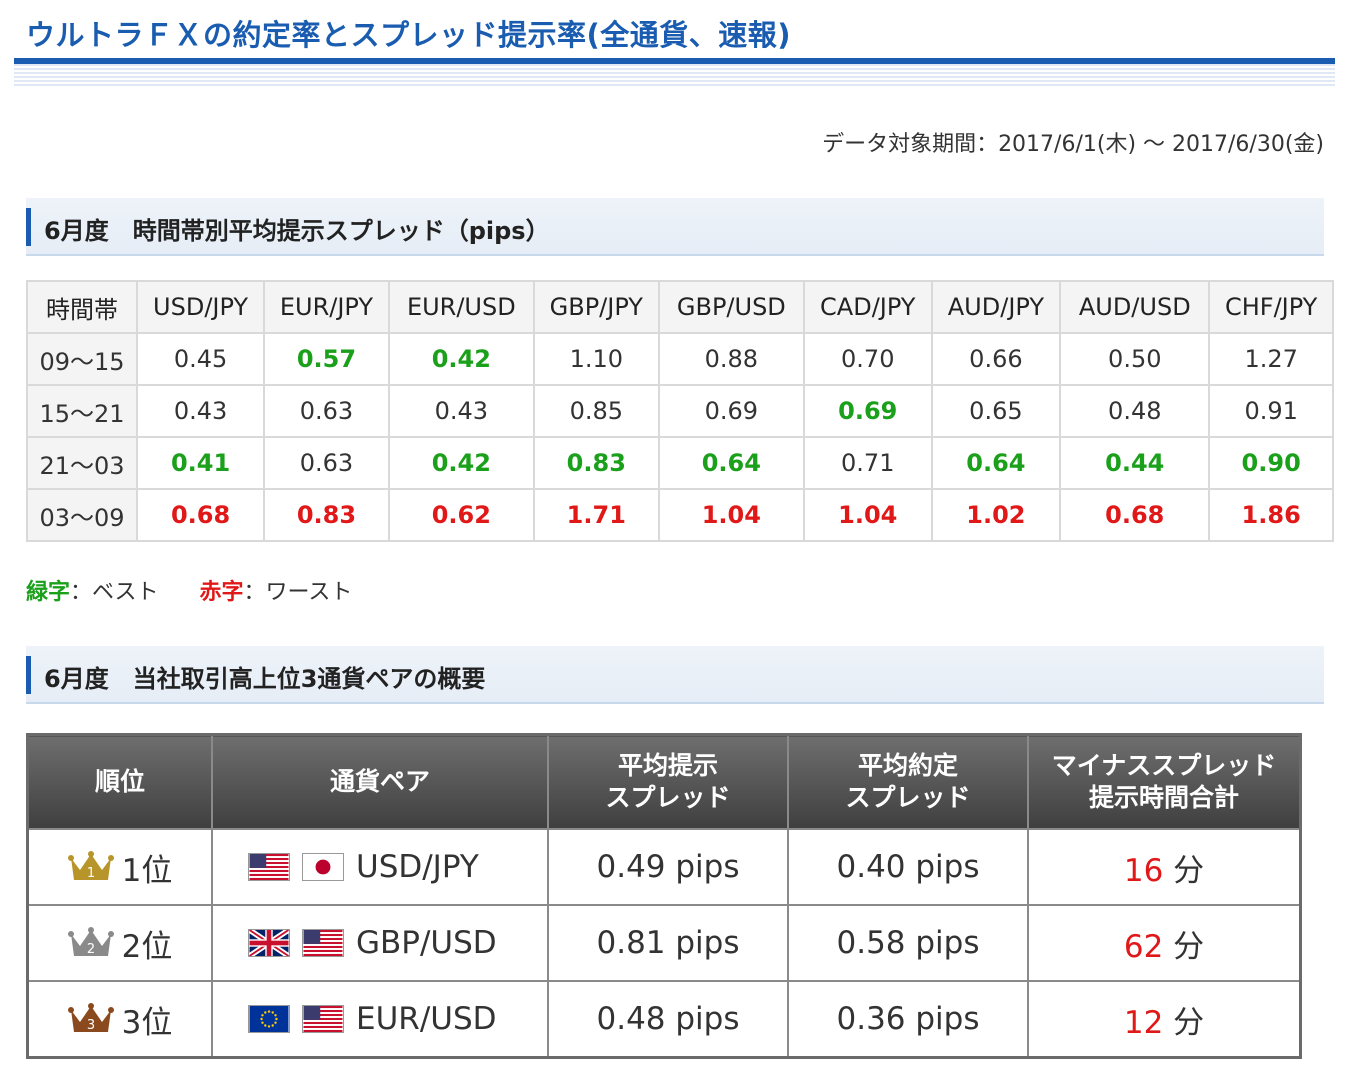  Describe the element at coordinates (1271, 515) in the screenshot. I see `cell-worst: 1.86` at that location.